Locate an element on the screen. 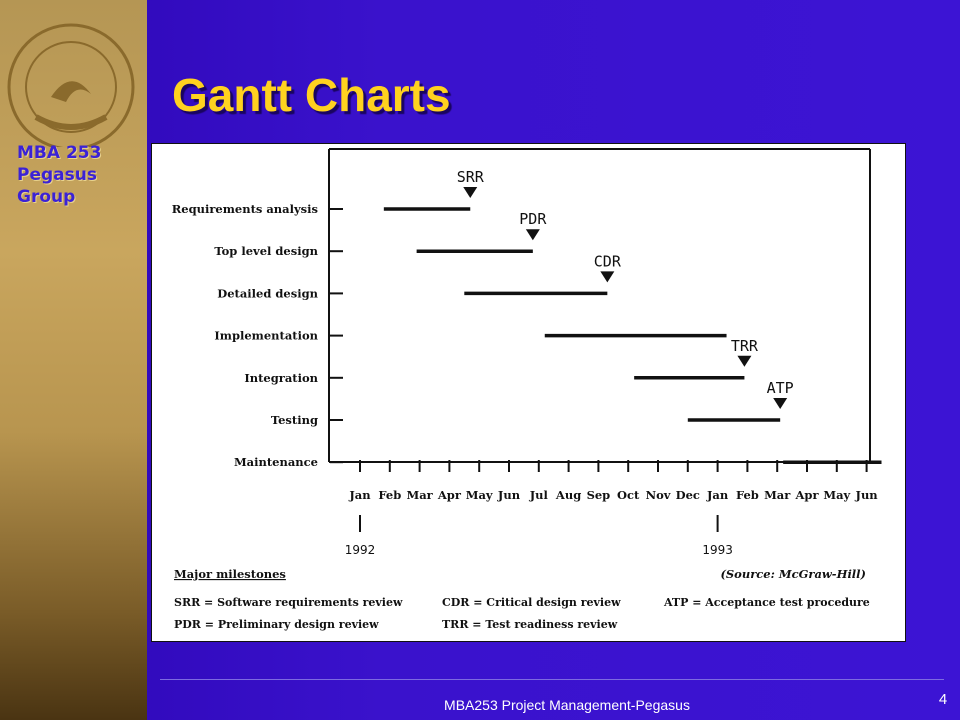 The width and height of the screenshot is (960, 720). month-tick-label: Jul is located at coordinates (539, 495).